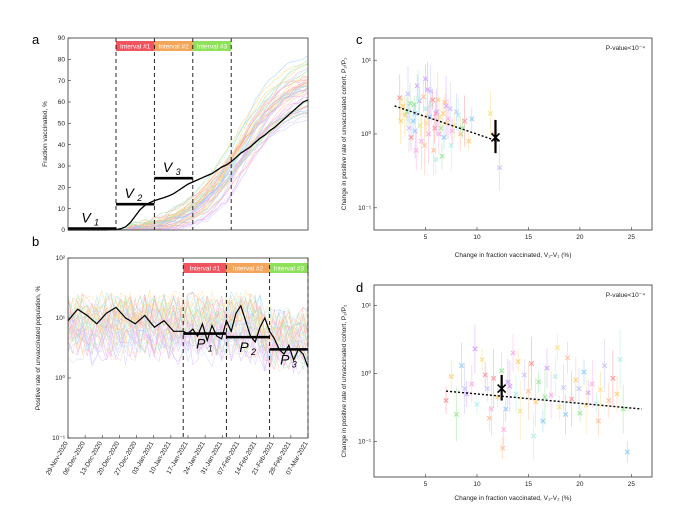 This screenshot has height=525, width=691. I want to click on highlight-series-line, so click(188, 336).